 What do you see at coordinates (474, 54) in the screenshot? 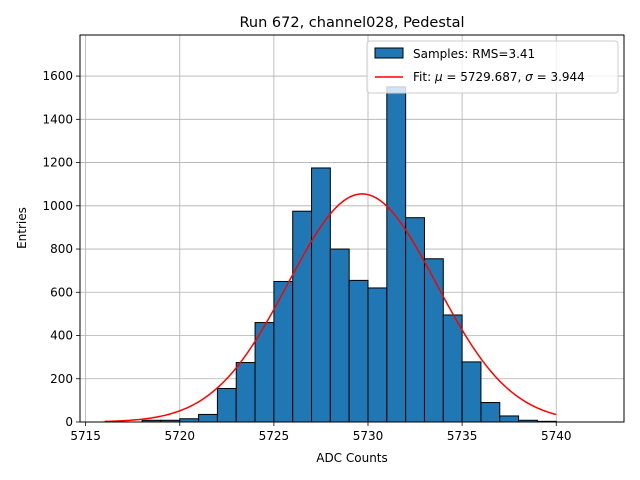
I see `legend-samples-label: Samples: RMS=3.41` at bounding box center [474, 54].